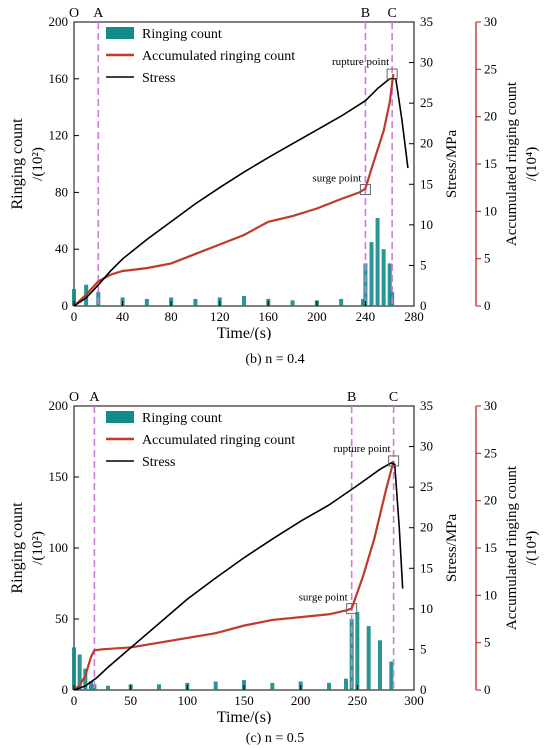  I want to click on c-rupture-point-label: rupture point, so click(361, 449).